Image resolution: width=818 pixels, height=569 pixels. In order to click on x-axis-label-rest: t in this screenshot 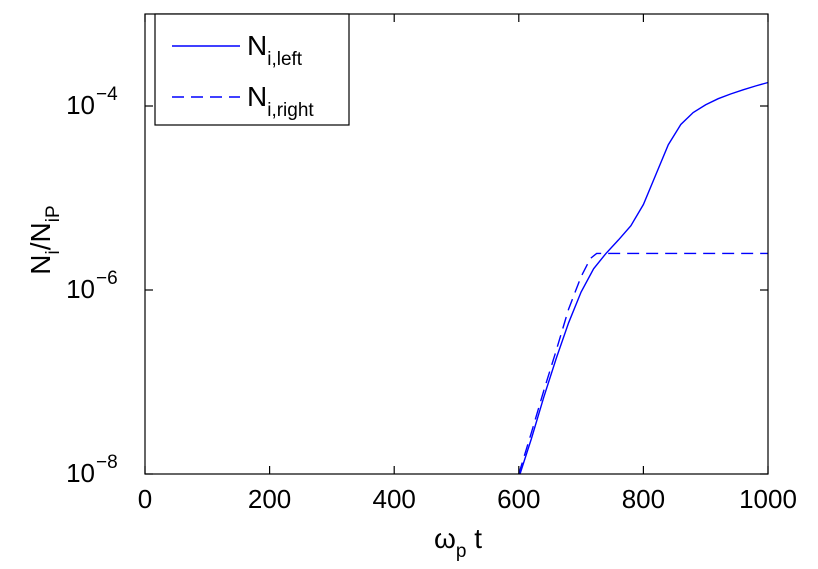, I will do `click(474, 538)`.